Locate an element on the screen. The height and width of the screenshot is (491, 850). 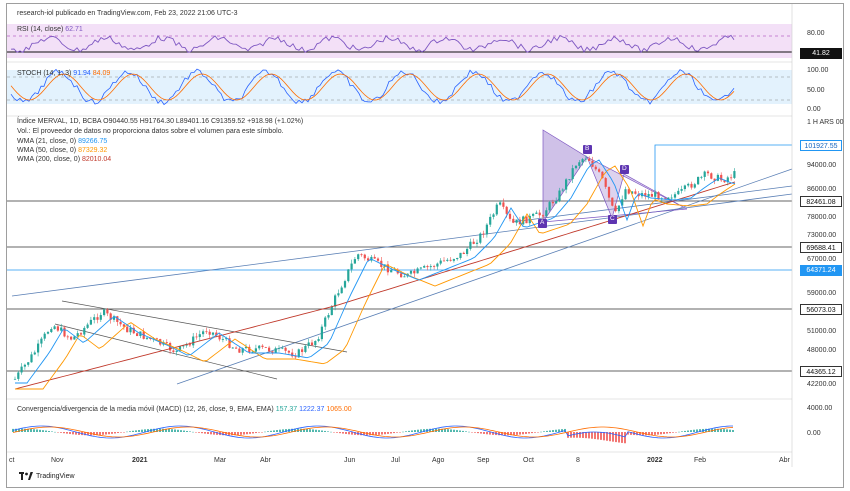
brand-text: TradingView is located at coordinates (55, 476).